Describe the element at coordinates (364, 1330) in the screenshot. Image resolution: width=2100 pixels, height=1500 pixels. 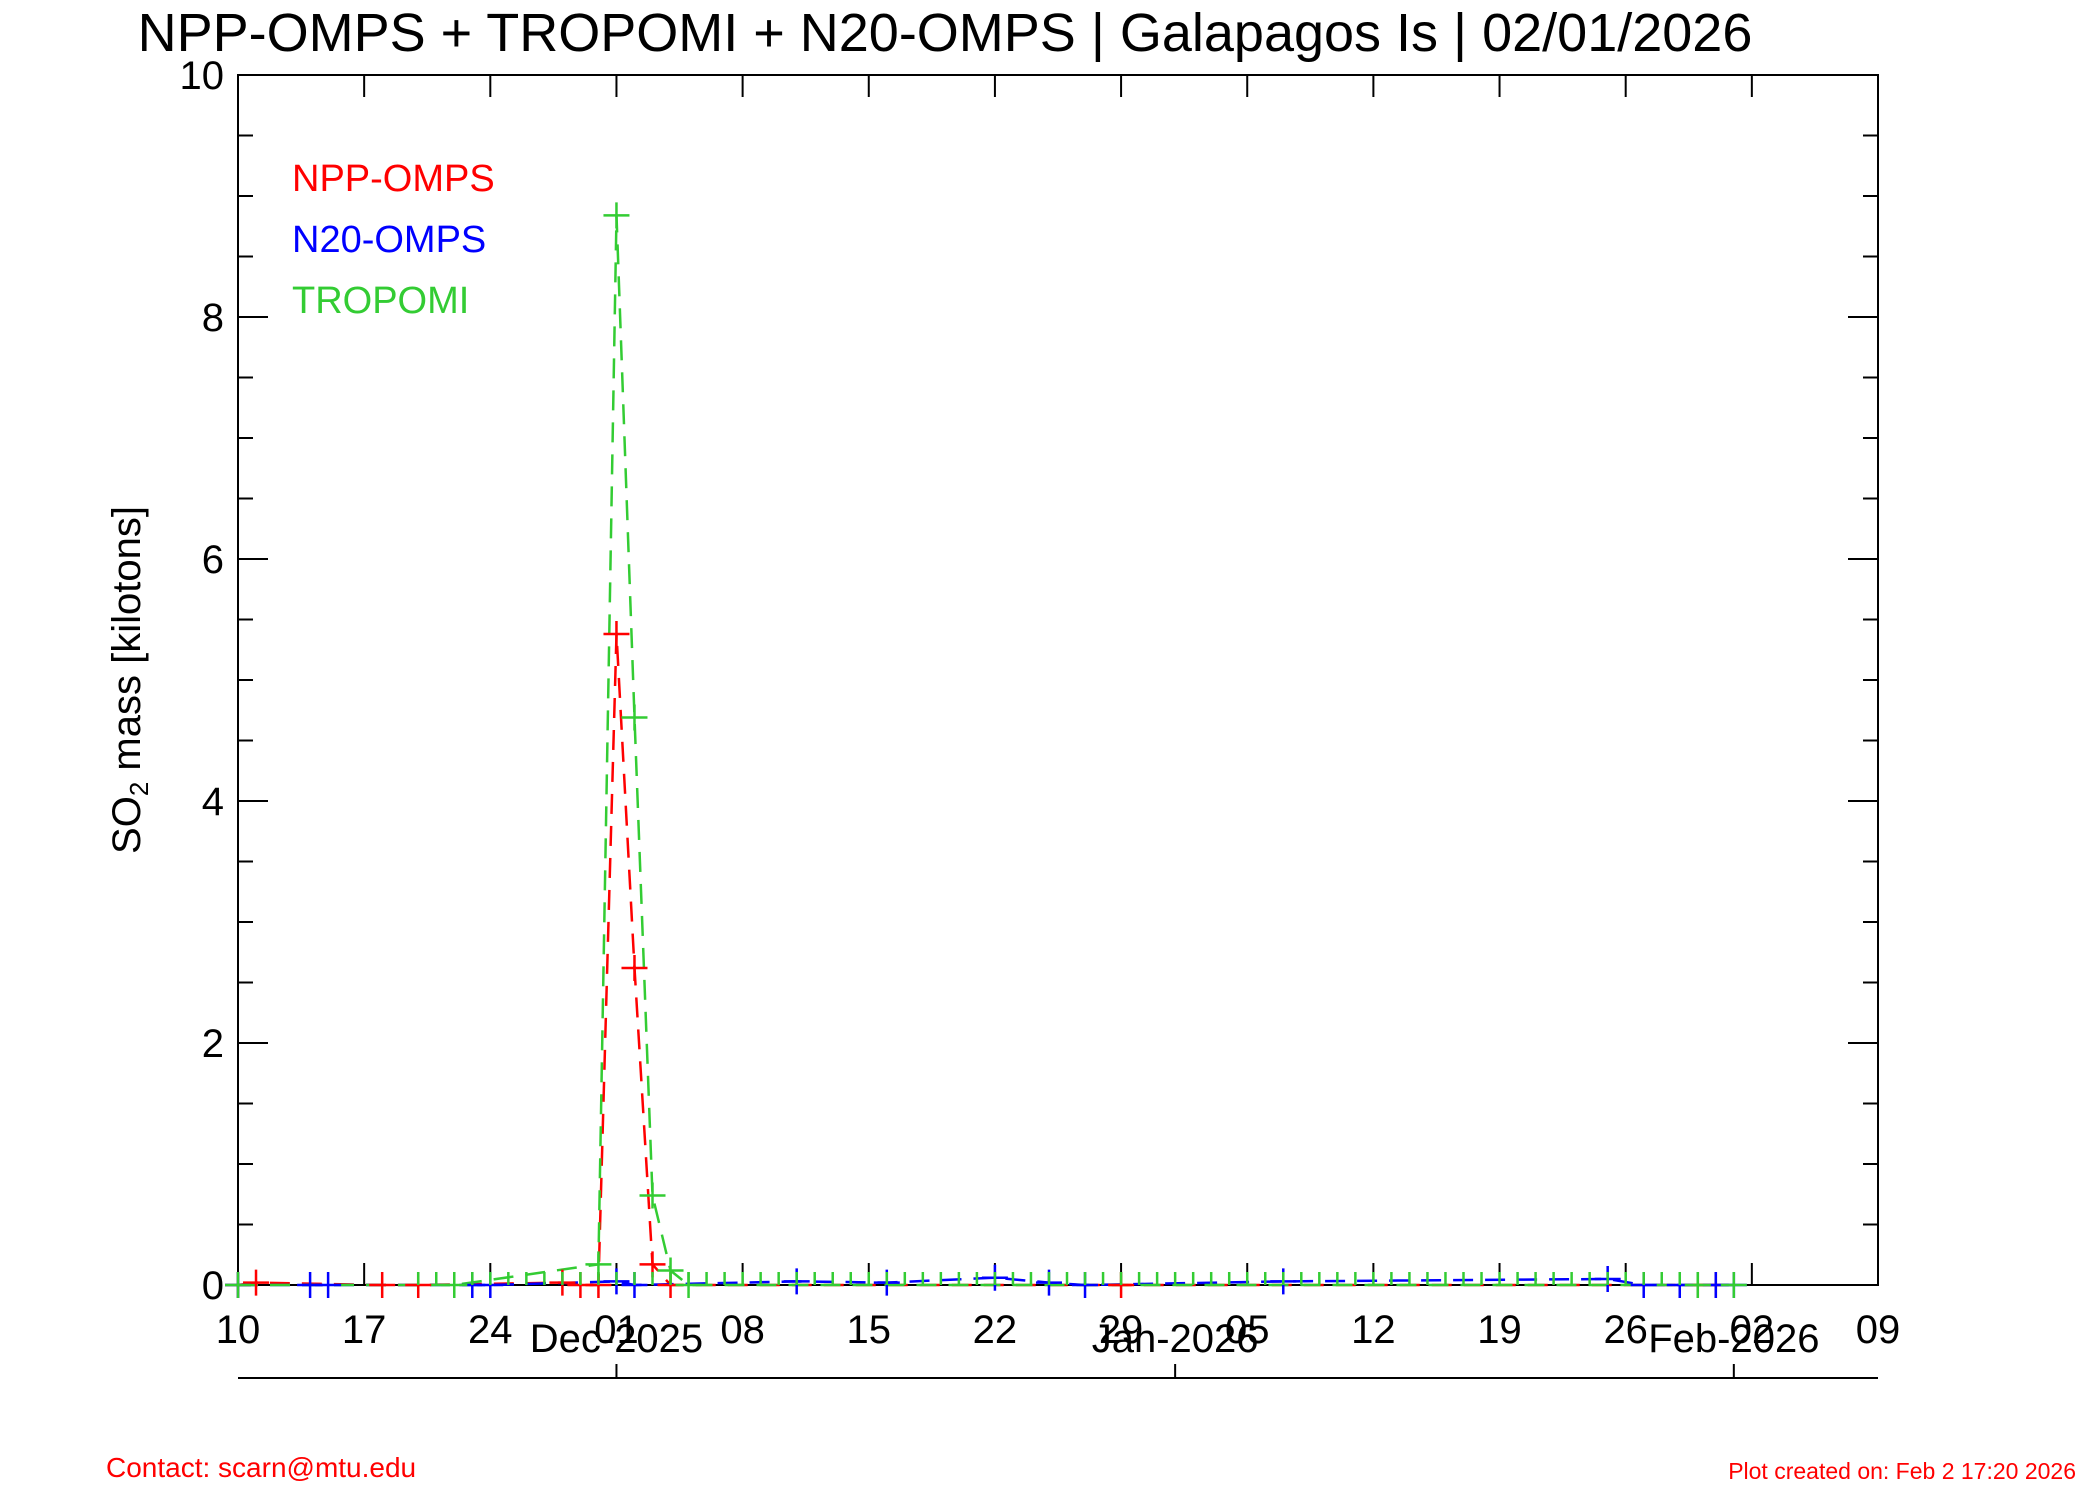
I see `x-tick-label: 17` at that location.